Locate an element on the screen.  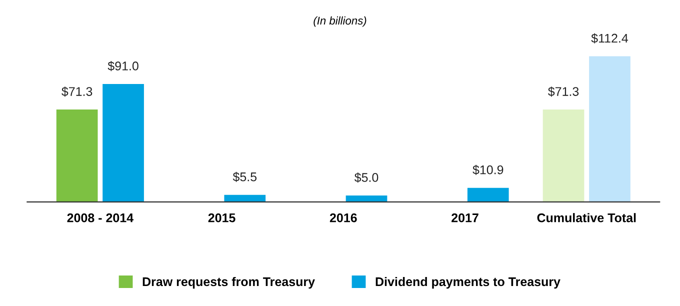
data-label: $5.5 is located at coordinates (244, 177).